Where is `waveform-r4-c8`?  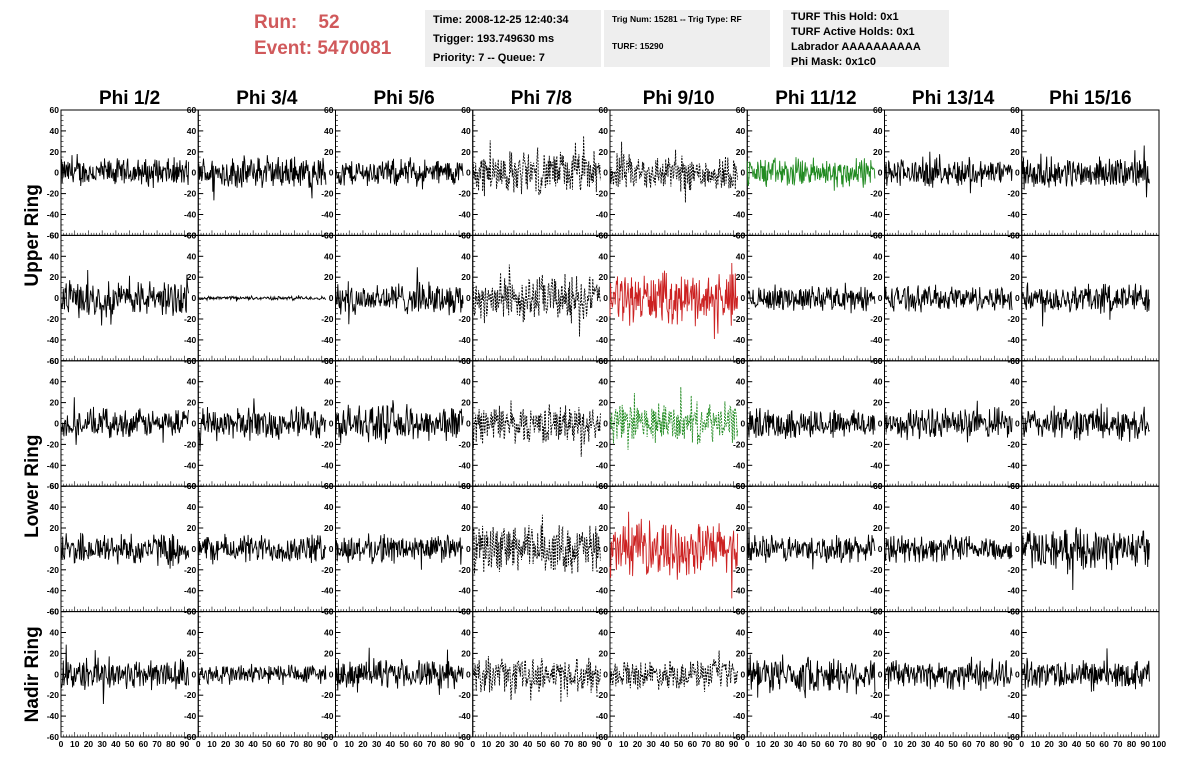
waveform-r4-c8 is located at coordinates (1085, 559).